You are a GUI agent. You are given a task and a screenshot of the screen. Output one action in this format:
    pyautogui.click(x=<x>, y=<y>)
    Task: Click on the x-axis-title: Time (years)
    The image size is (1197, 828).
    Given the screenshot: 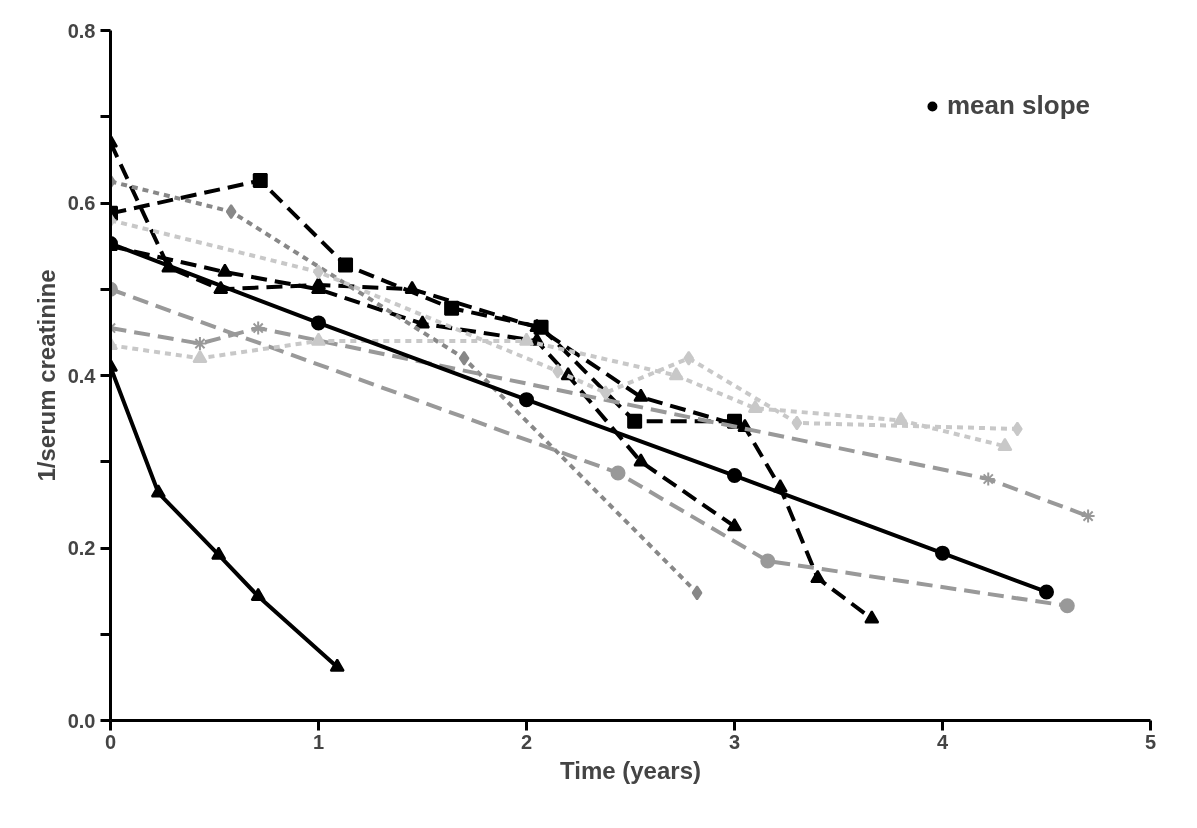 What is the action you would take?
    pyautogui.click(x=630, y=770)
    